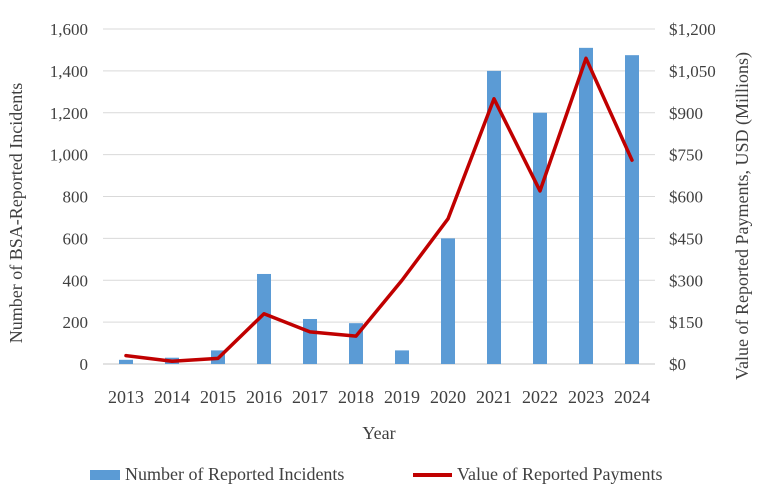 This screenshot has height=490, width=767. Describe the element at coordinates (310, 397) in the screenshot. I see `x-axis-tick-label: 2017` at that location.